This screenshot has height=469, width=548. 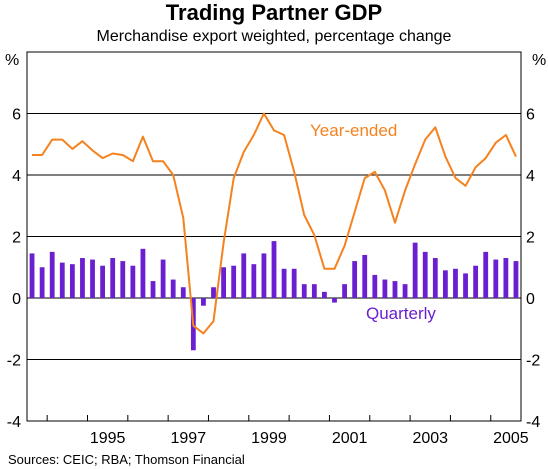 What do you see at coordinates (539, 60) in the screenshot?
I see `y-unit-right: %` at bounding box center [539, 60].